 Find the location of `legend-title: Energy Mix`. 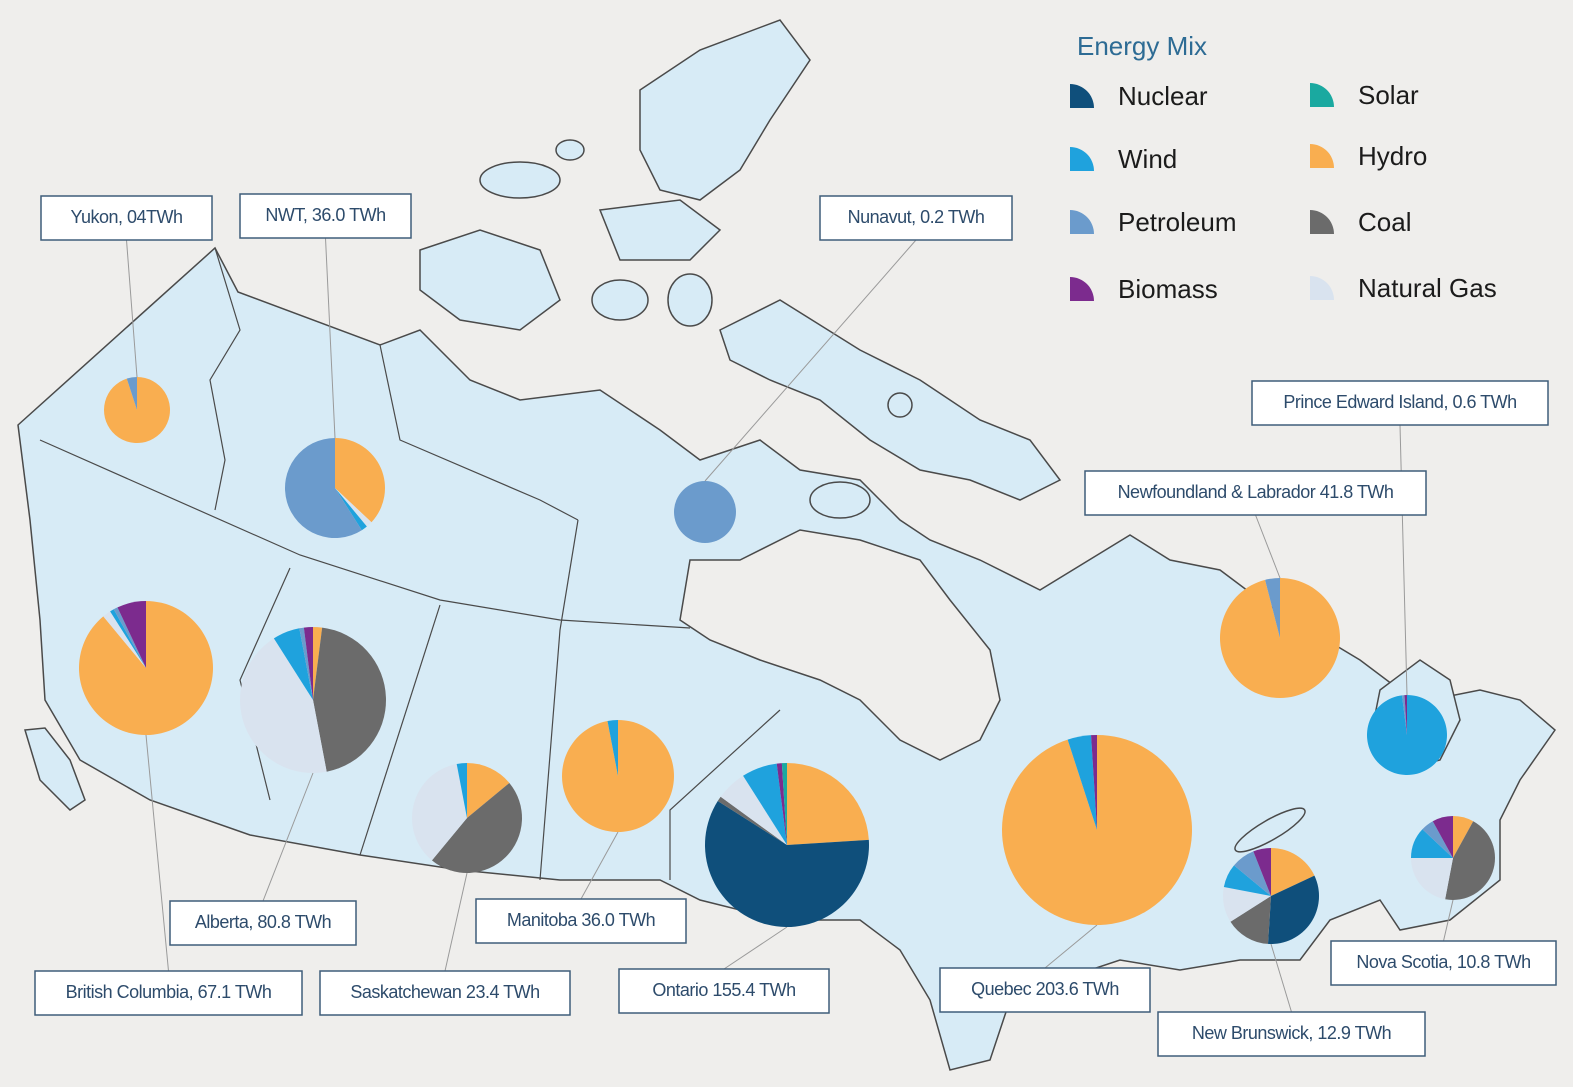

legend-title: Energy Mix is located at coordinates (1142, 46).